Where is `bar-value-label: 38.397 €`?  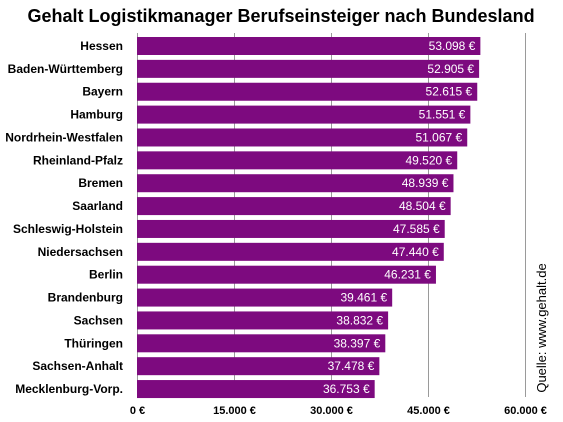 bar-value-label: 38.397 € is located at coordinates (357, 343).